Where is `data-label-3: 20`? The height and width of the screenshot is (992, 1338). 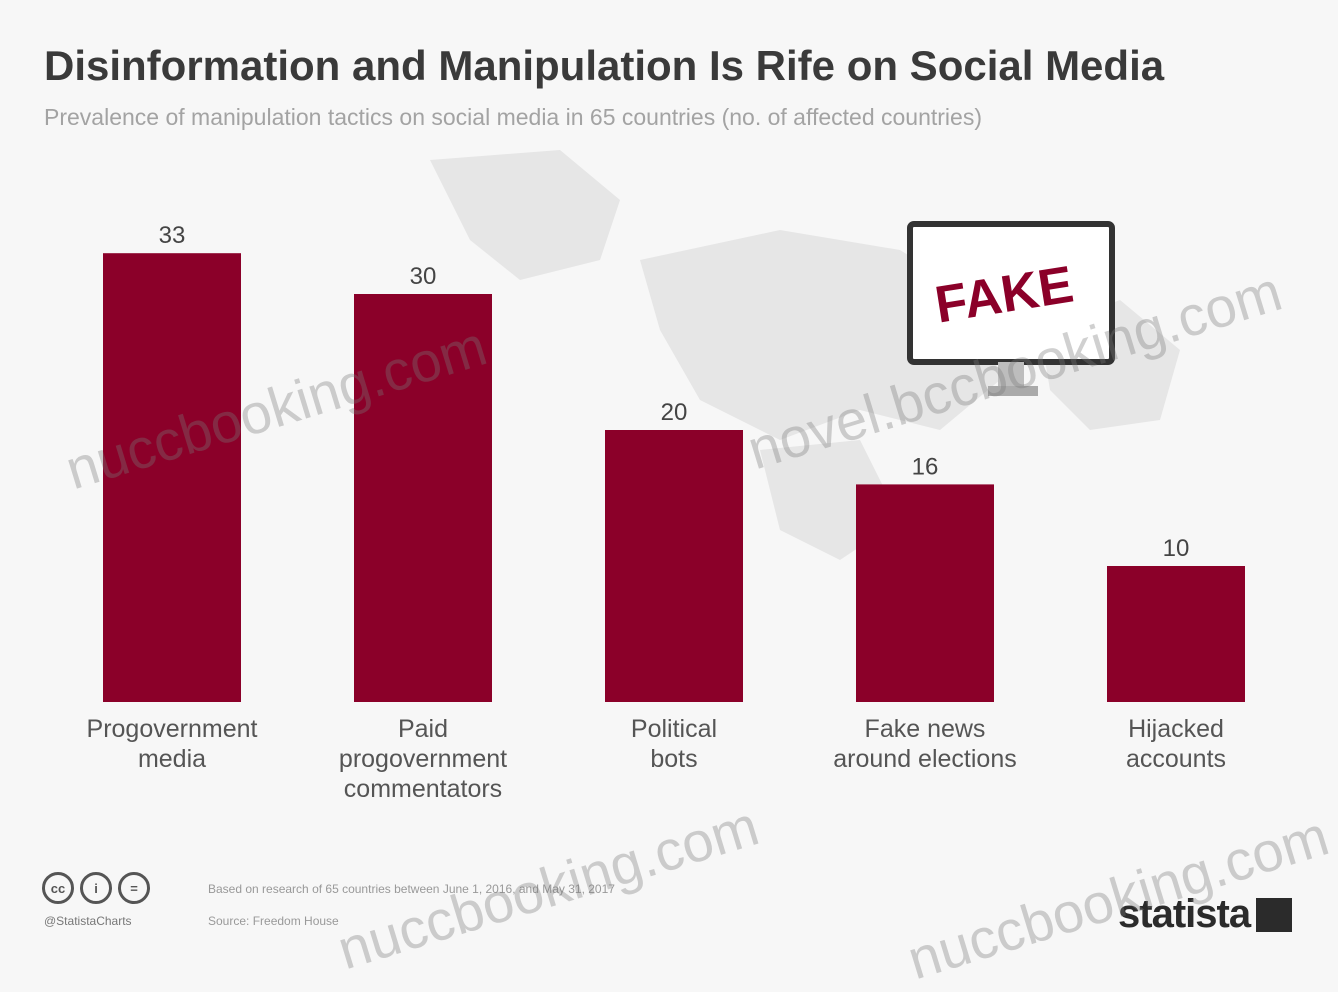 data-label-3: 20 is located at coordinates (674, 412).